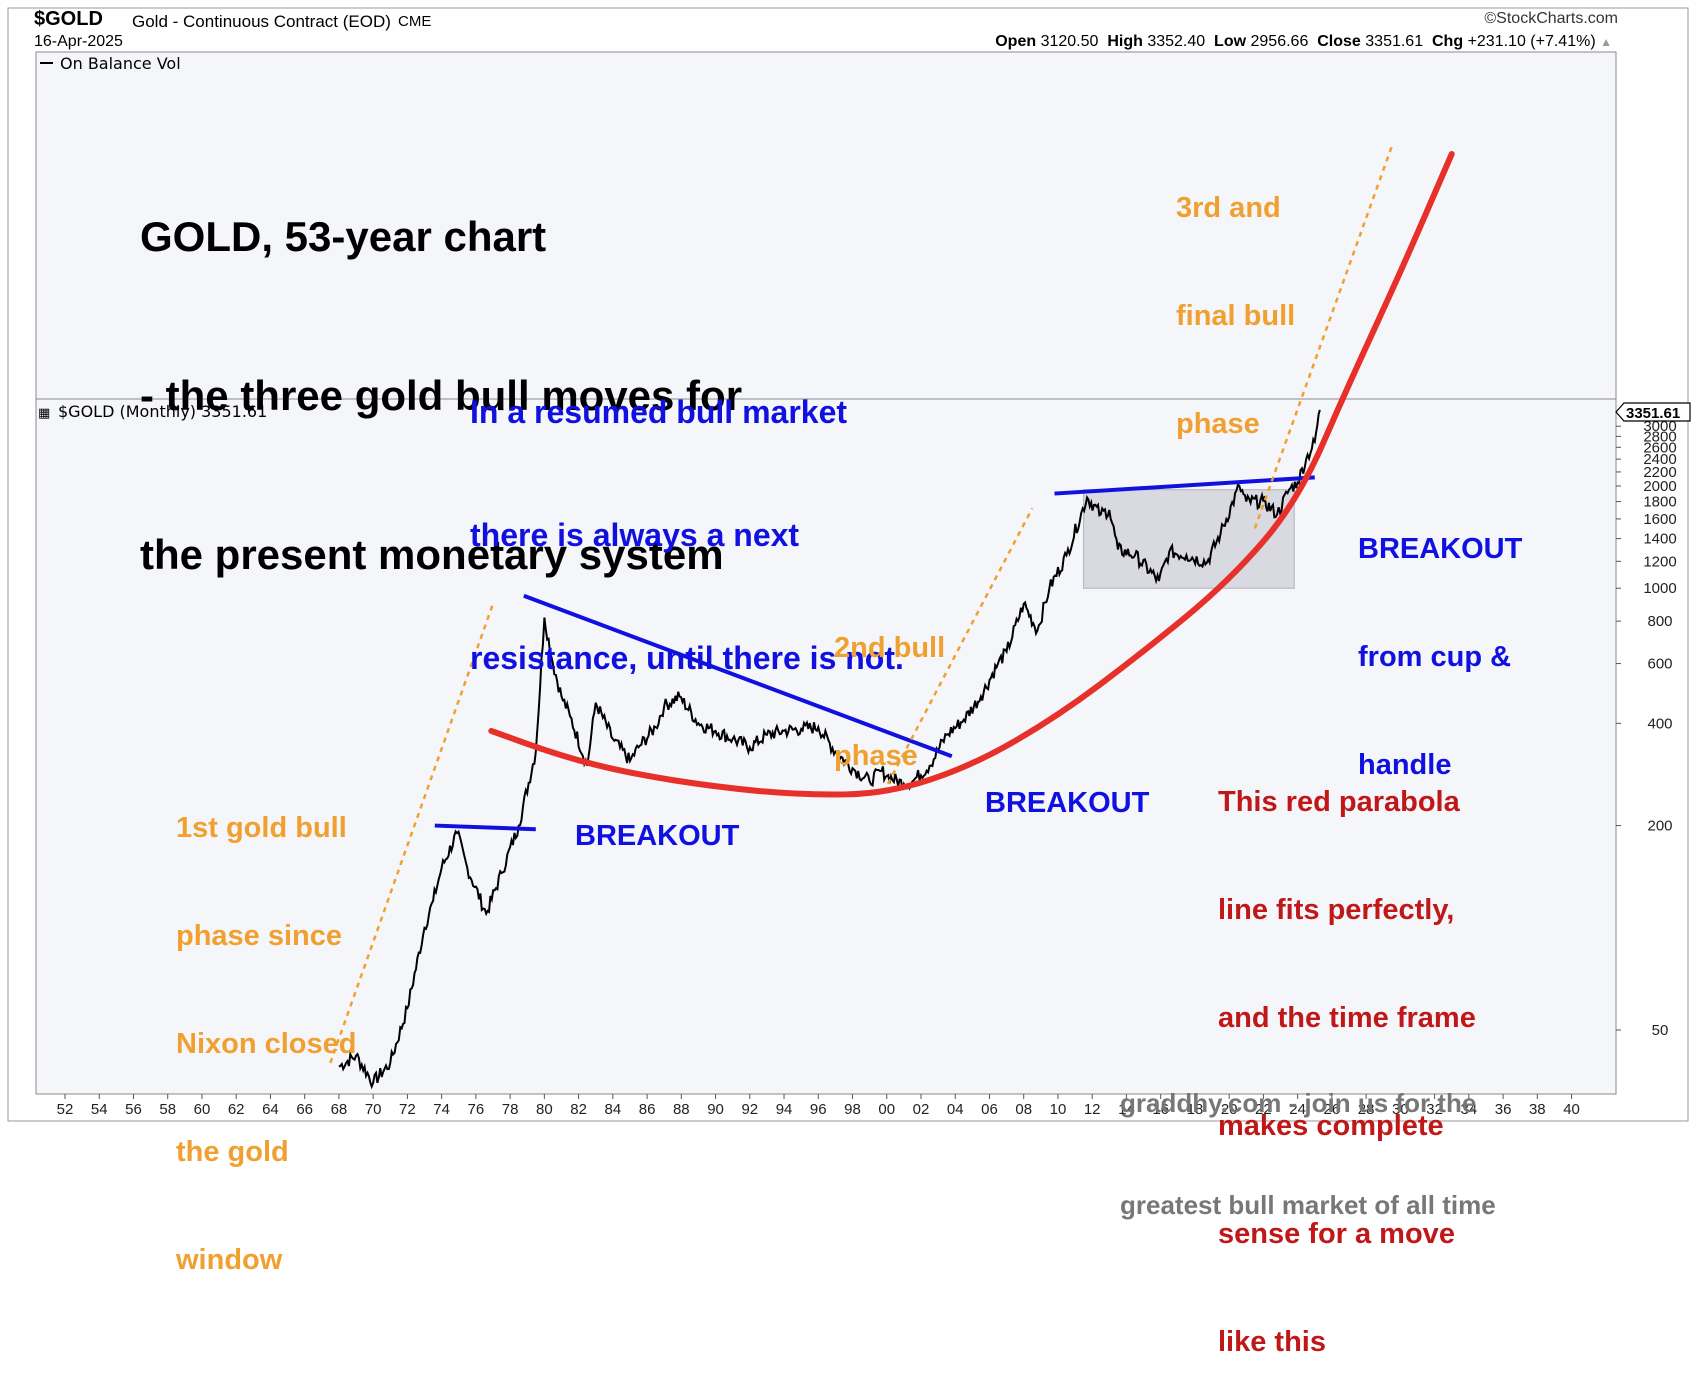  What do you see at coordinates (635, 535) in the screenshot?
I see `resumed-line: there is always a next` at bounding box center [635, 535].